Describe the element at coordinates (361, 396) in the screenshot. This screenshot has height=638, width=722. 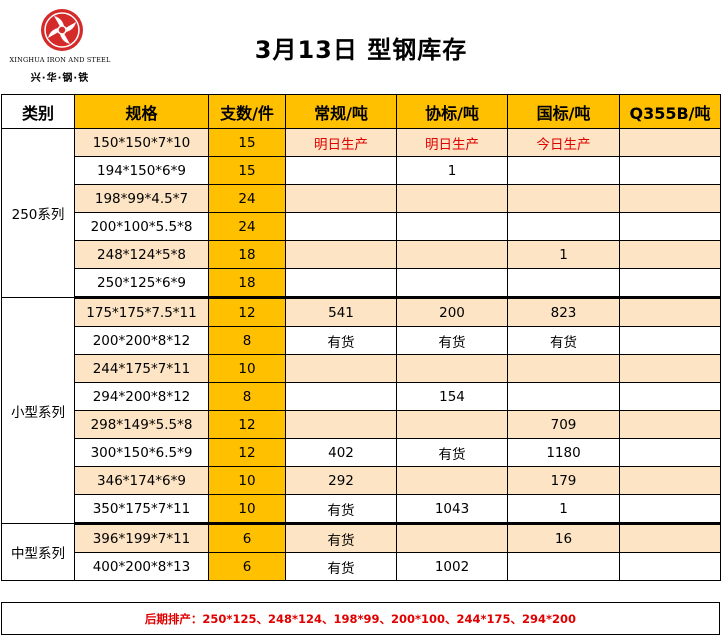
I see `table-row: 294*200*8*12 8 154` at that location.